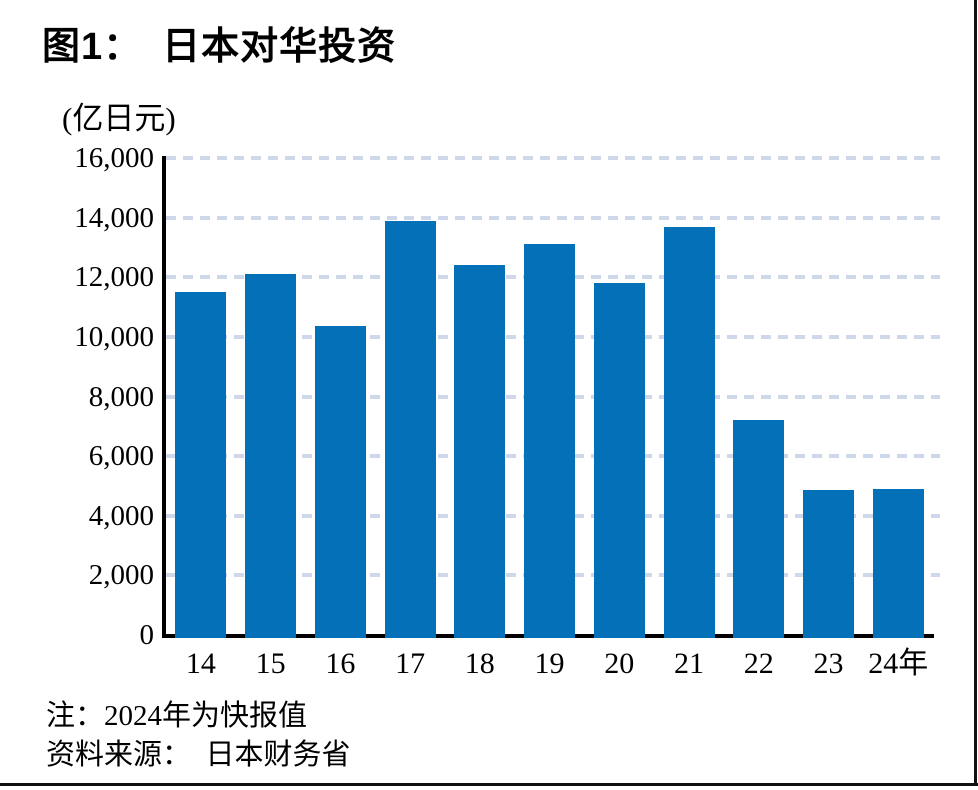 The height and width of the screenshot is (790, 978). I want to click on x-axis-tick-labels: 14 15 16 17 18 19 20 21 22 23 24年, so click(549, 664).